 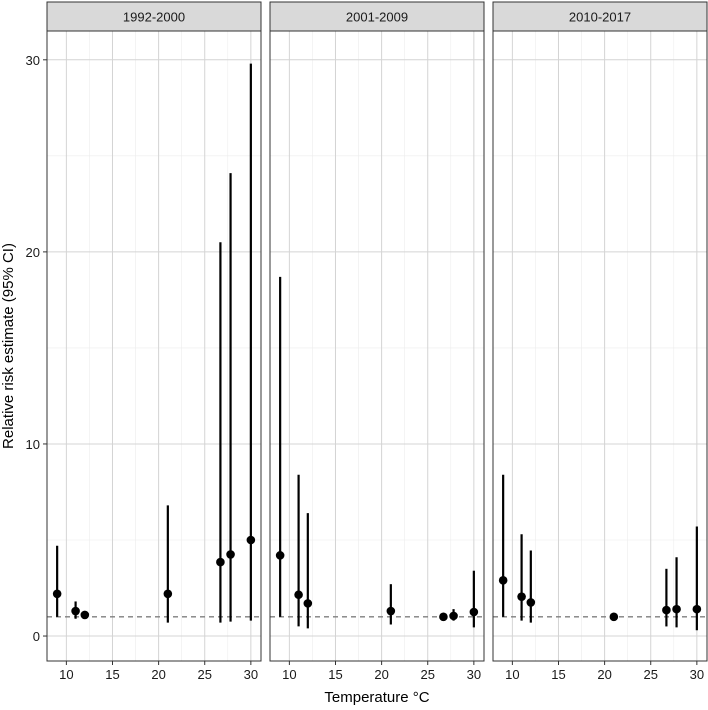 I want to click on y-axis-title: Relative risk estimate (95% CI), so click(x=8, y=346).